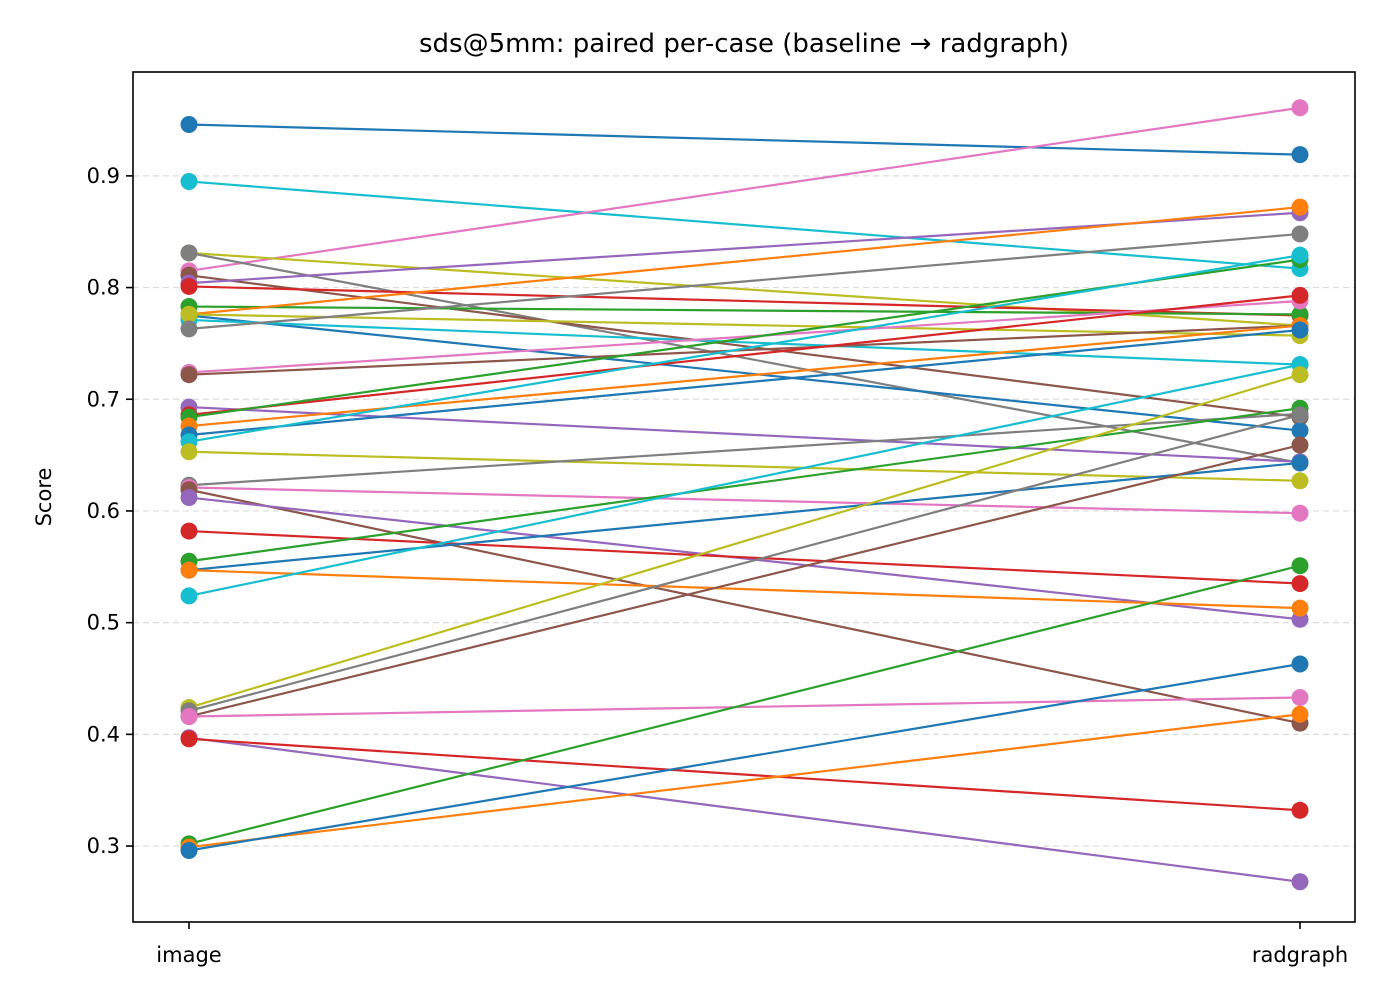 The image size is (1400, 1000). What do you see at coordinates (188, 955) in the screenshot?
I see `x-tick-label: image` at bounding box center [188, 955].